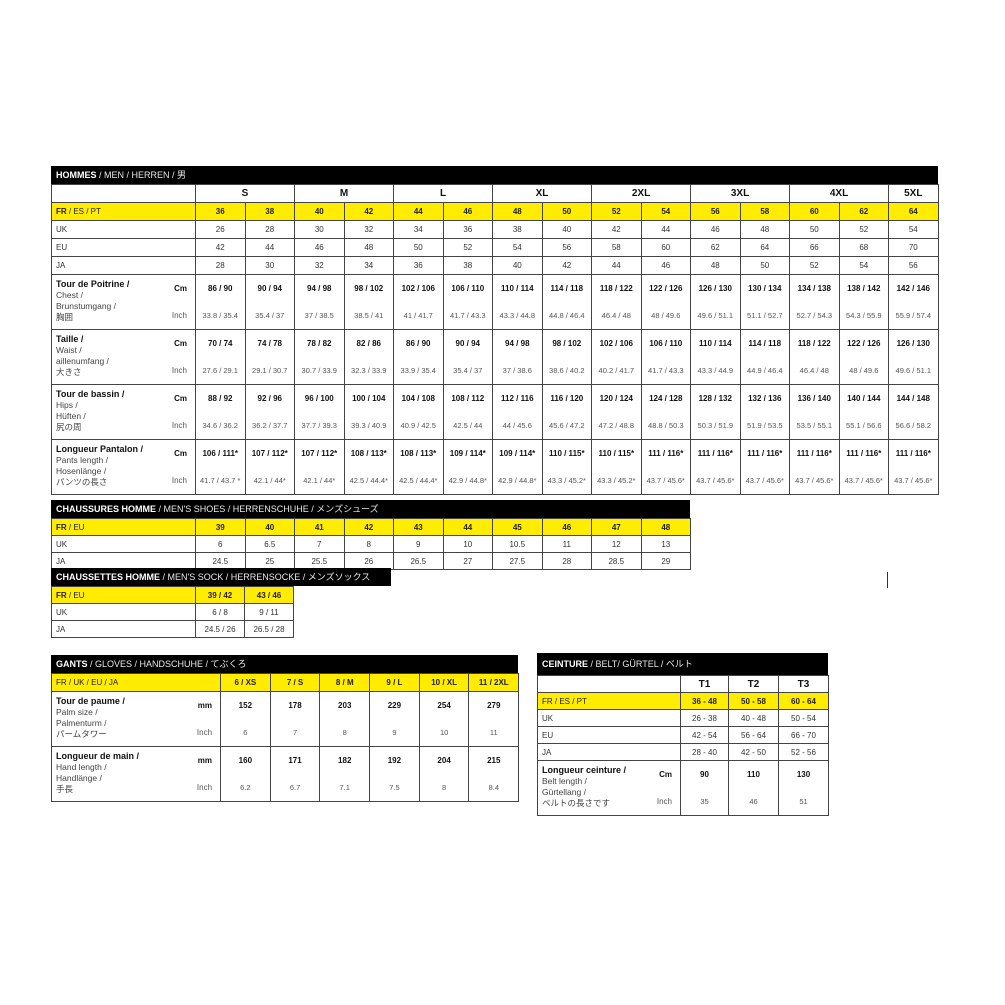 The image size is (1005, 1005). What do you see at coordinates (814, 288) in the screenshot?
I see `measure-cm-value: 134 / 138` at bounding box center [814, 288].